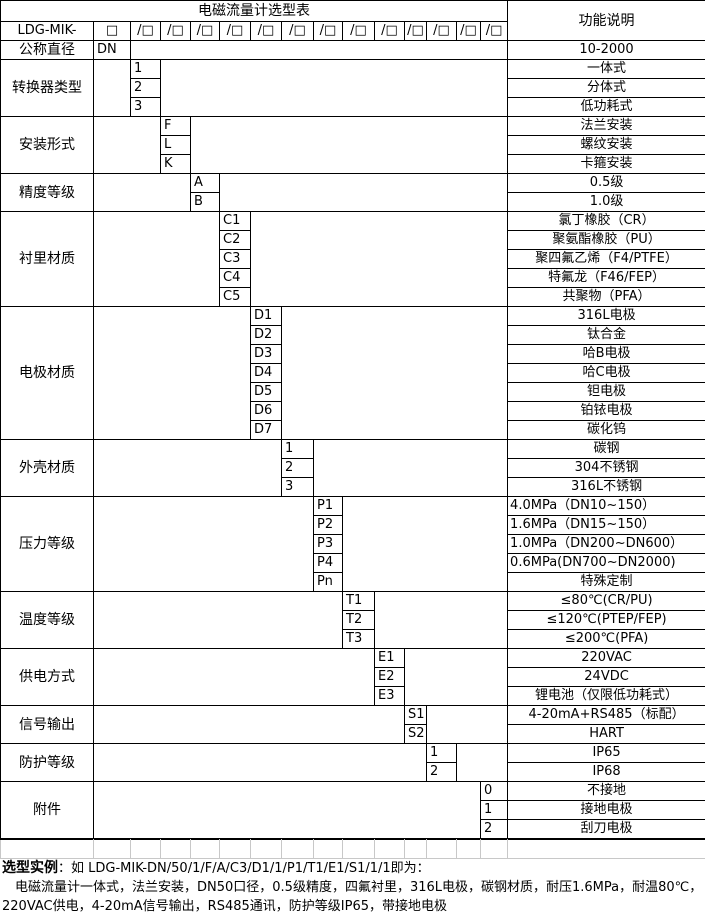  Describe the element at coordinates (47, 468) in the screenshot. I see `group-label: 外壳材质` at that location.